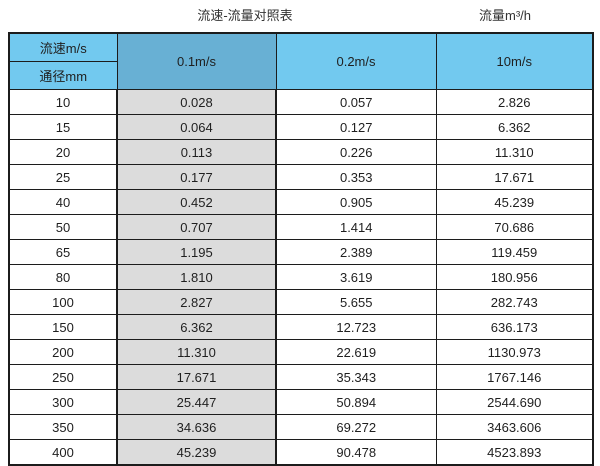  I want to click on header-col-10ms: 10m/s, so click(514, 61).